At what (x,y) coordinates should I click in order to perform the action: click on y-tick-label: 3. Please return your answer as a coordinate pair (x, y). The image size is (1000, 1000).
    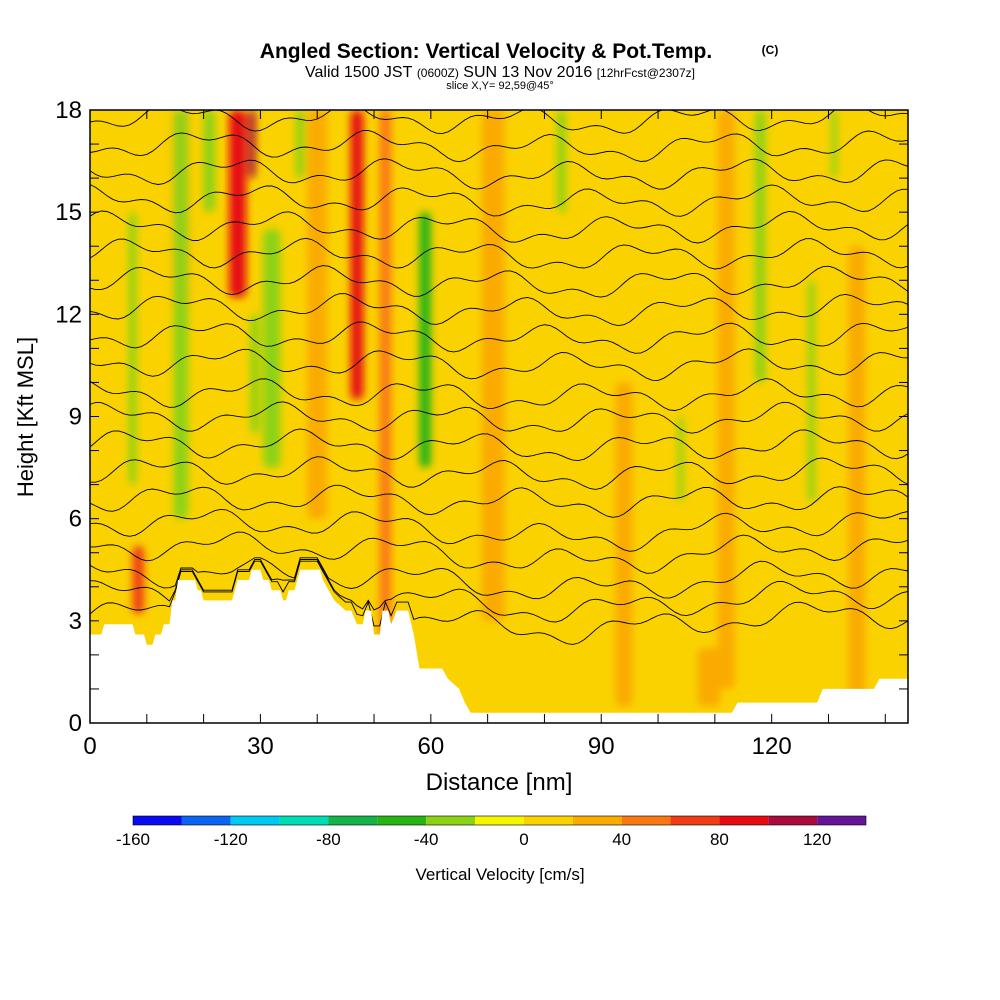
    Looking at the image, I should click on (75, 621).